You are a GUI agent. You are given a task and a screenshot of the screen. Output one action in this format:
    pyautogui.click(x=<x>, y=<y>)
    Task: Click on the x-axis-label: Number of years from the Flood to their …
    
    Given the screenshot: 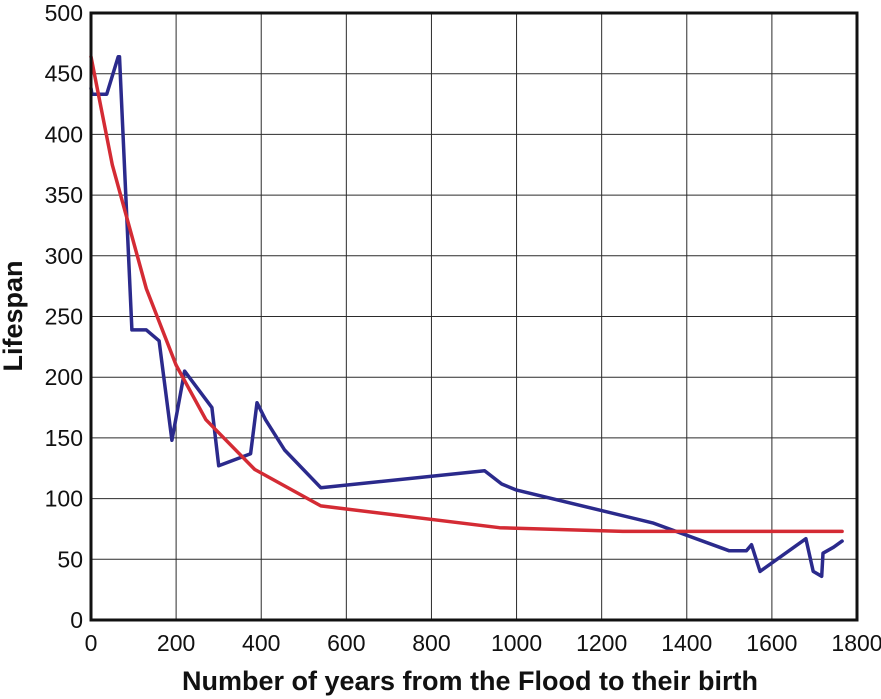 What is the action you would take?
    pyautogui.click(x=470, y=681)
    